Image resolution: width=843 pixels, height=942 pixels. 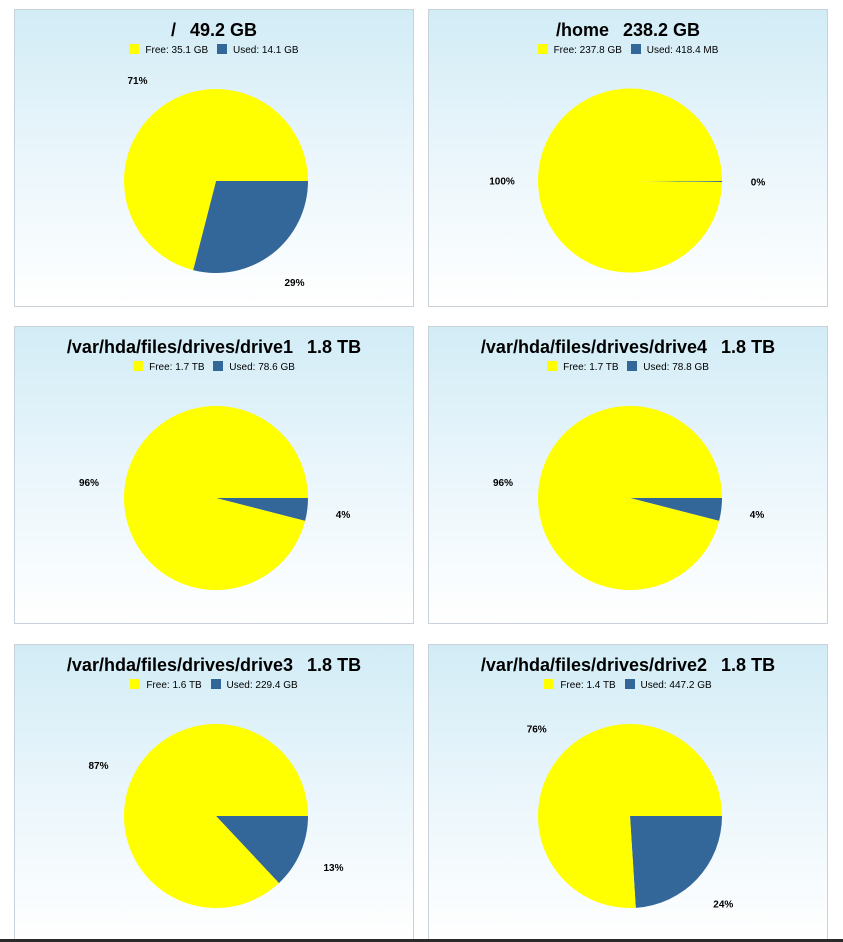 I want to click on chart-title: /var/hda/files/drives/drive1 1.8 TB, so click(x=214, y=348).